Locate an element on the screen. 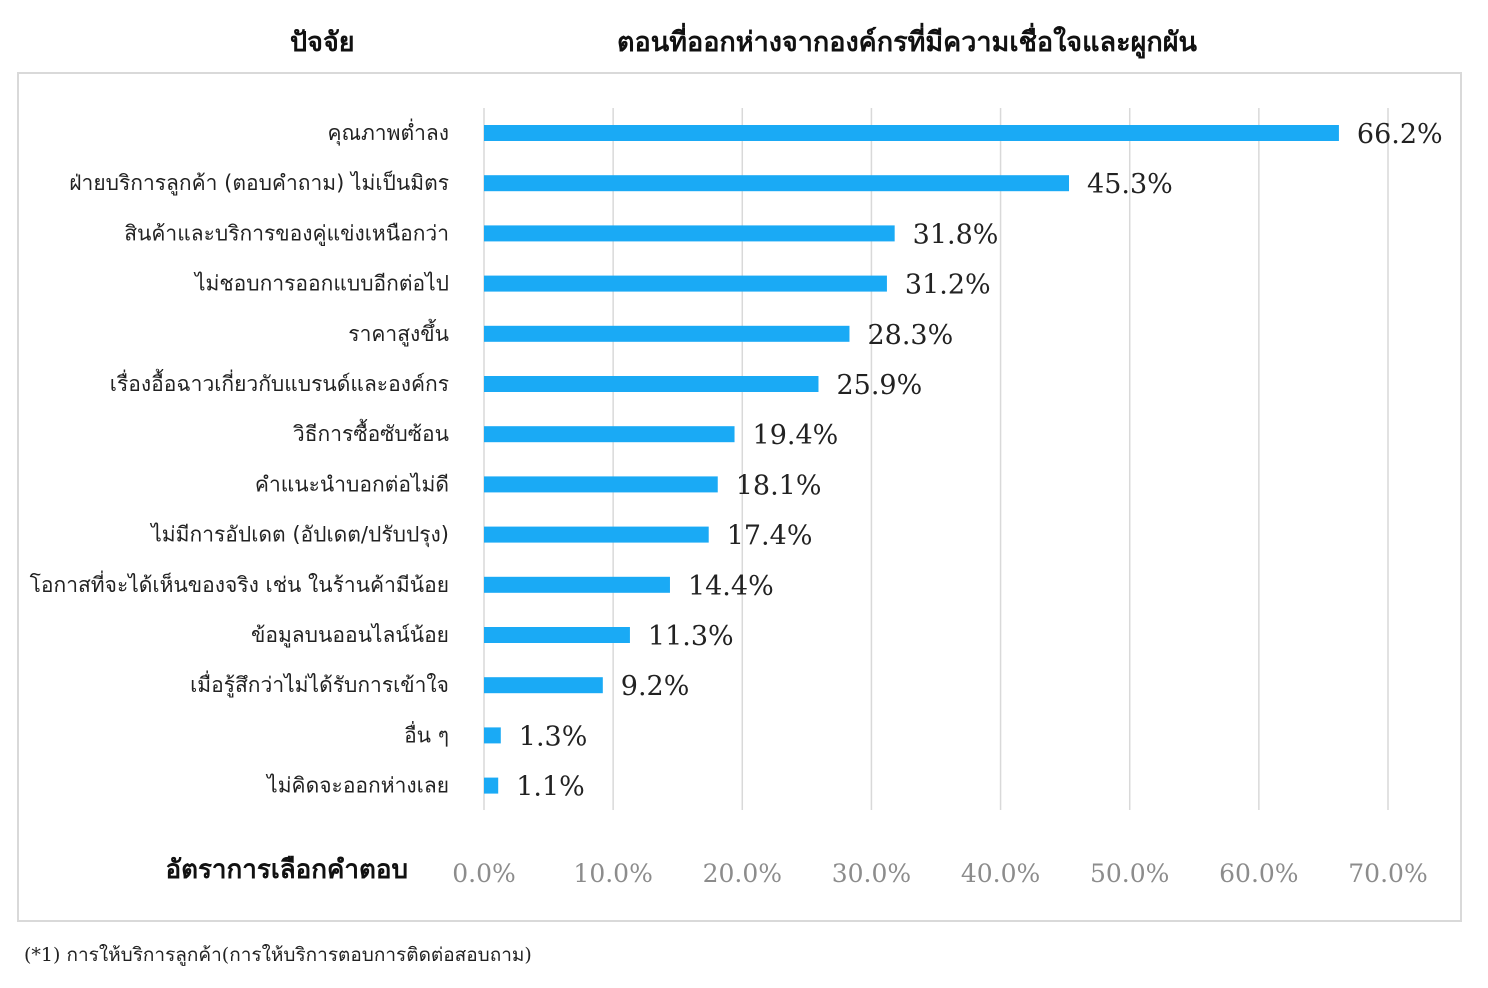  category-label: ฝ่ายบริการลูกค้า (ตอบคำถาม) ไม่เป็นมิตร is located at coordinates (259, 182).